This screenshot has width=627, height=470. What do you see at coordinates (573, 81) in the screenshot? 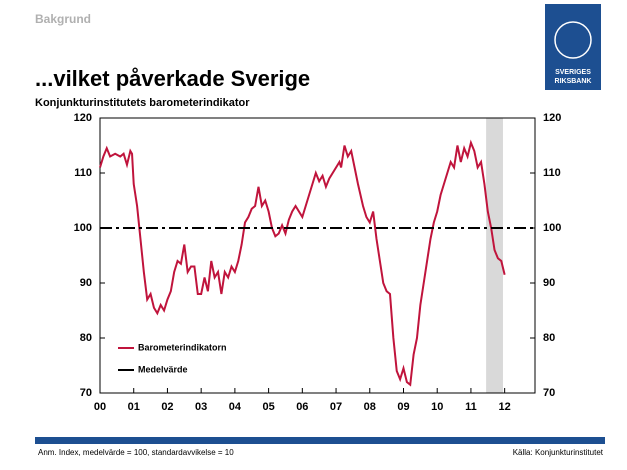
I see `logo-text: RIKSBANK` at bounding box center [573, 81].